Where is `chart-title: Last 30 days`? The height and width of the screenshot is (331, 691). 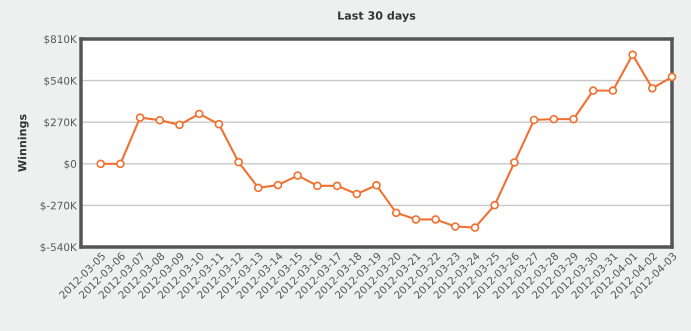
chart-title: Last 30 days is located at coordinates (377, 16).